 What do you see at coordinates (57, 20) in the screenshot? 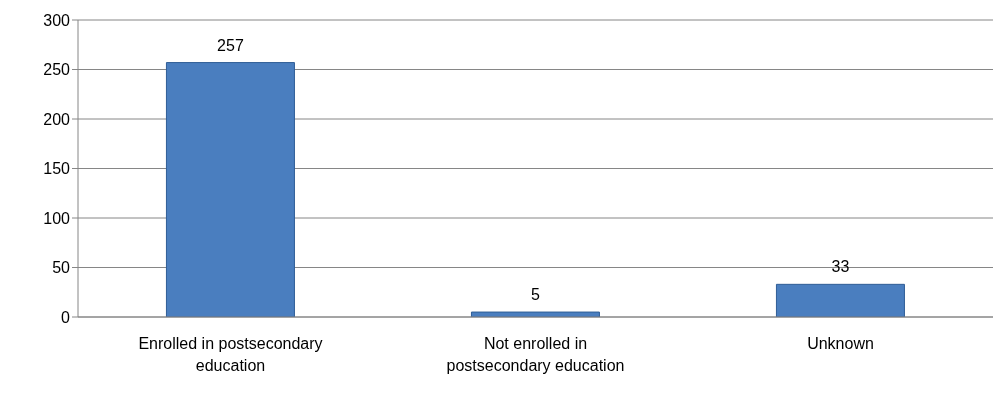
I see `y-tick-label: 300` at bounding box center [57, 20].